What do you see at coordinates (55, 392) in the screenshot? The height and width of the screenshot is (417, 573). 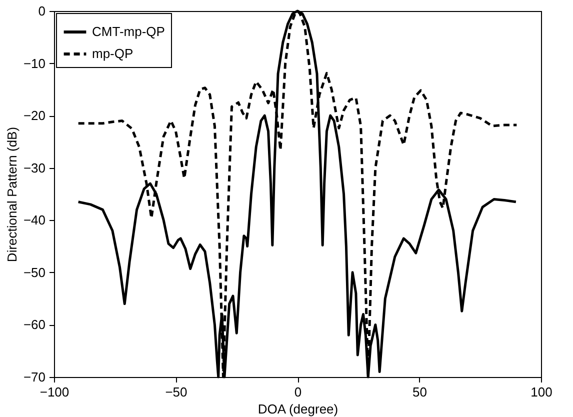 I see `x-tick-label: −100` at bounding box center [55, 392].